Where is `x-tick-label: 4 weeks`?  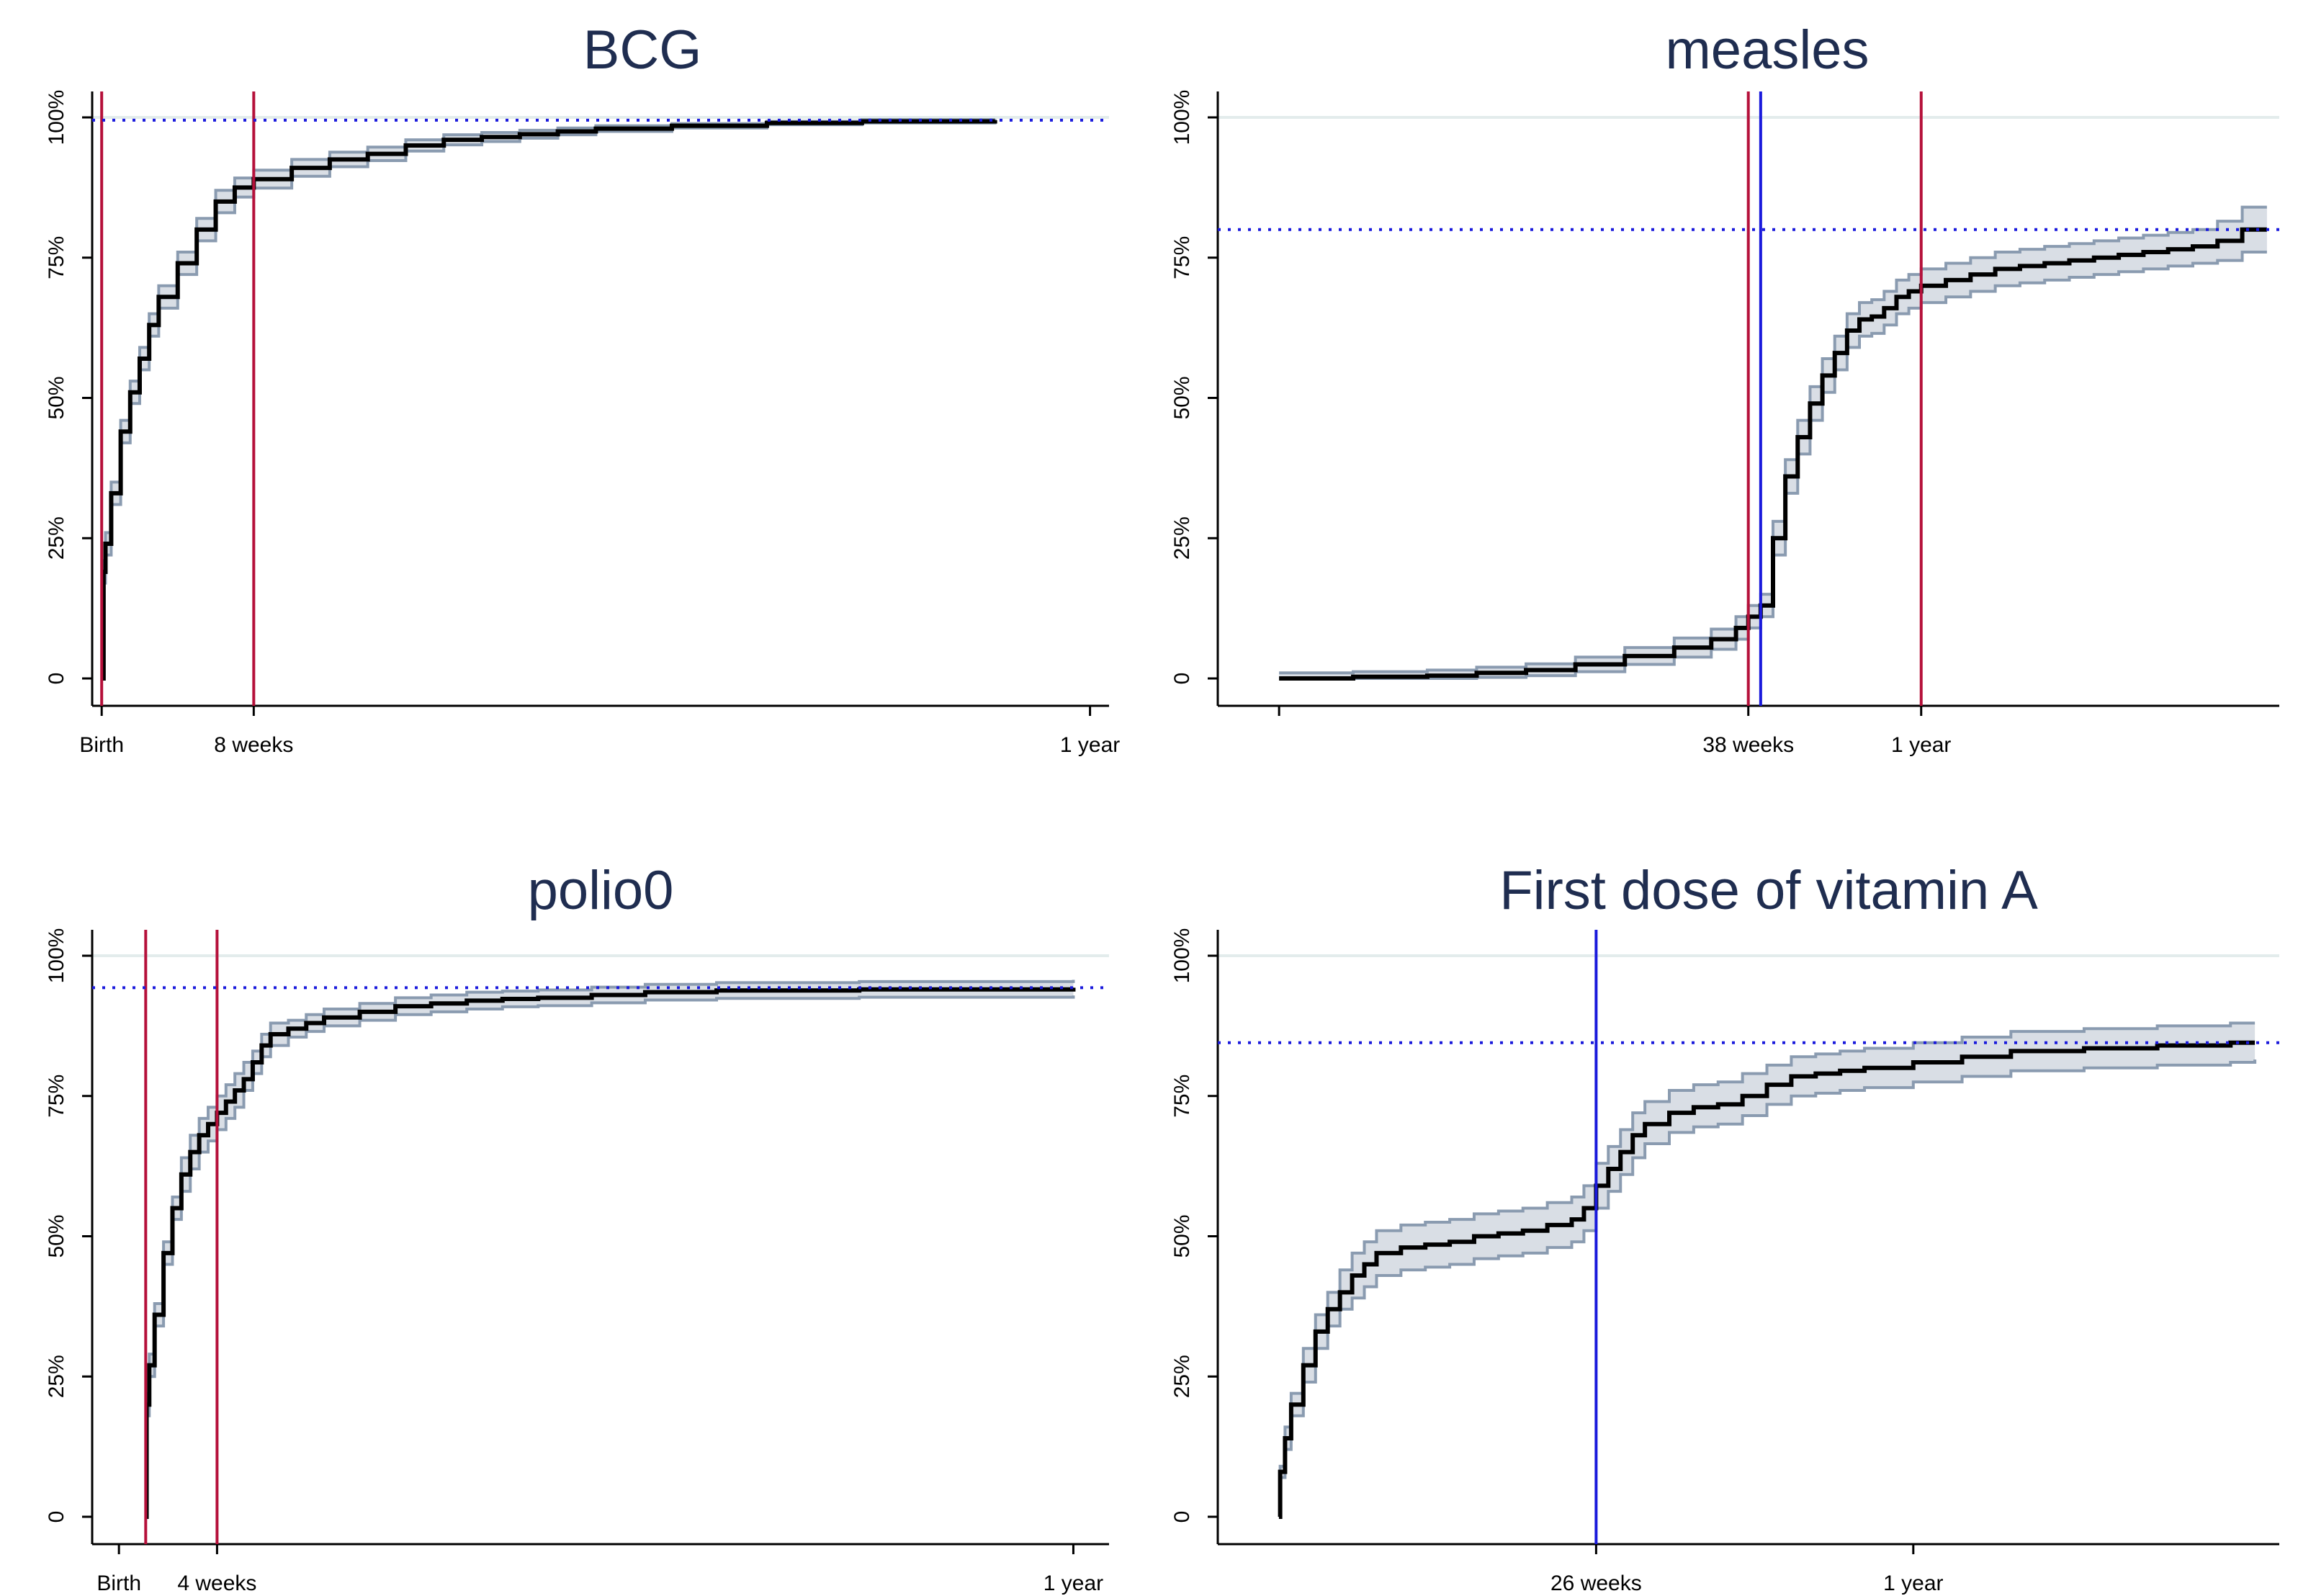 x-tick-label: 4 weeks is located at coordinates (217, 1584).